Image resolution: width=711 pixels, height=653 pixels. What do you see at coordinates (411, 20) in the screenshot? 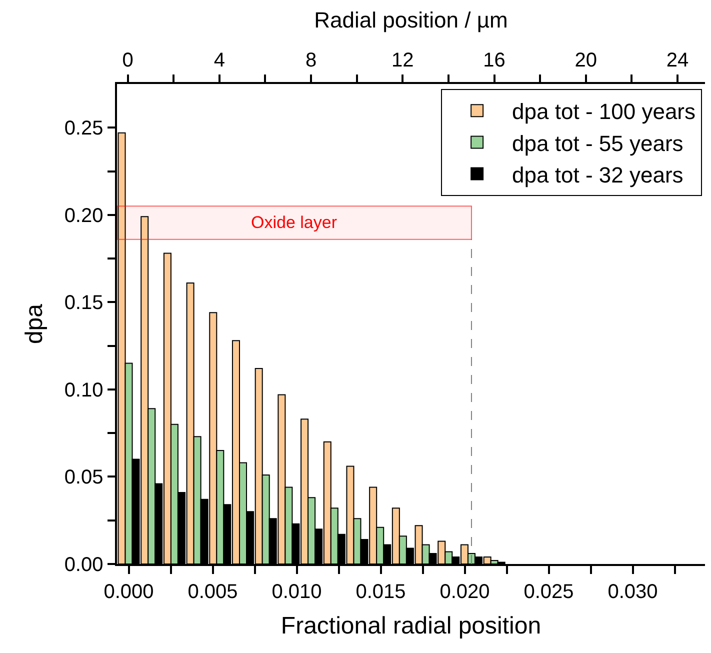
I see `x2-axis-title: Radial position / µm` at bounding box center [411, 20].